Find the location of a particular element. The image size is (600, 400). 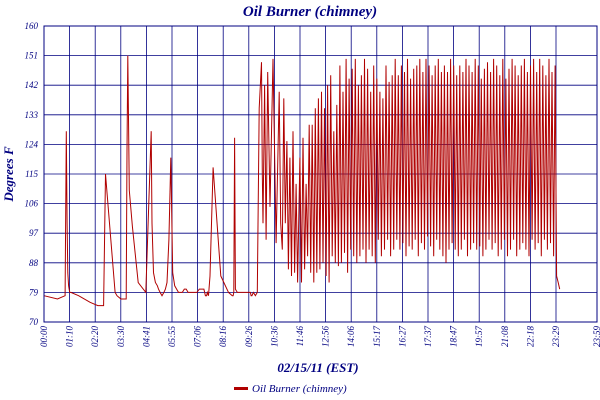

x-tick-label: 01:10 is located at coordinates (70, 336).